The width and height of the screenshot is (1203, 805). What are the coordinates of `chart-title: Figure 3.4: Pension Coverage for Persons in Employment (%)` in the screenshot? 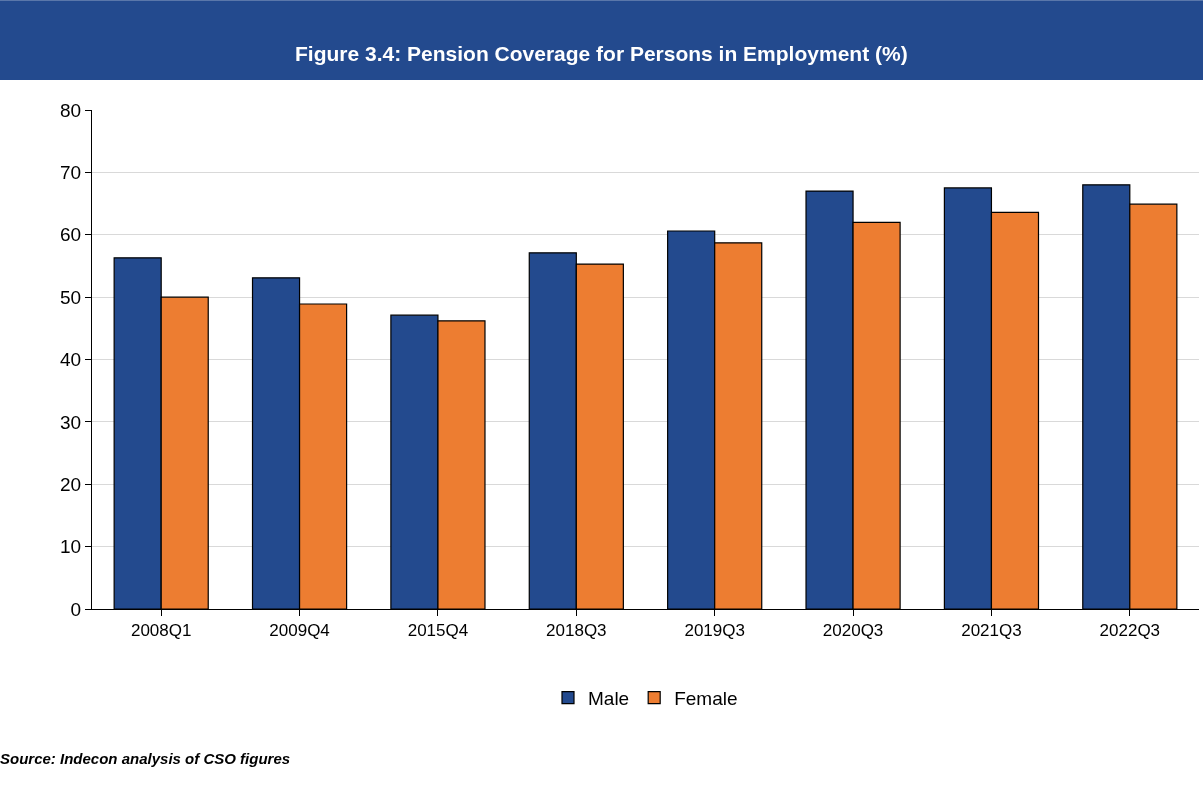 It's located at (601, 53).